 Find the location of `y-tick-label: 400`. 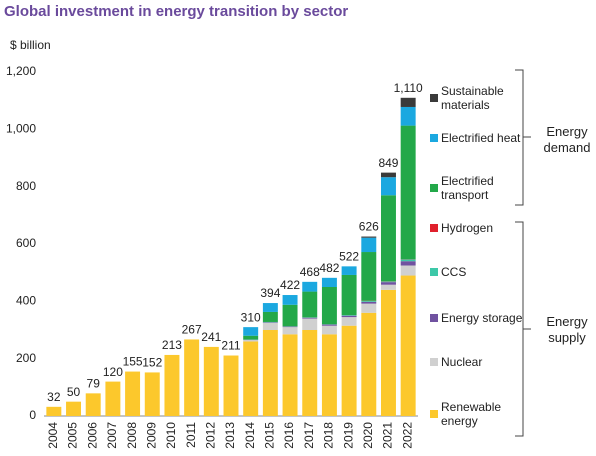

y-tick-label: 400 is located at coordinates (26, 301).